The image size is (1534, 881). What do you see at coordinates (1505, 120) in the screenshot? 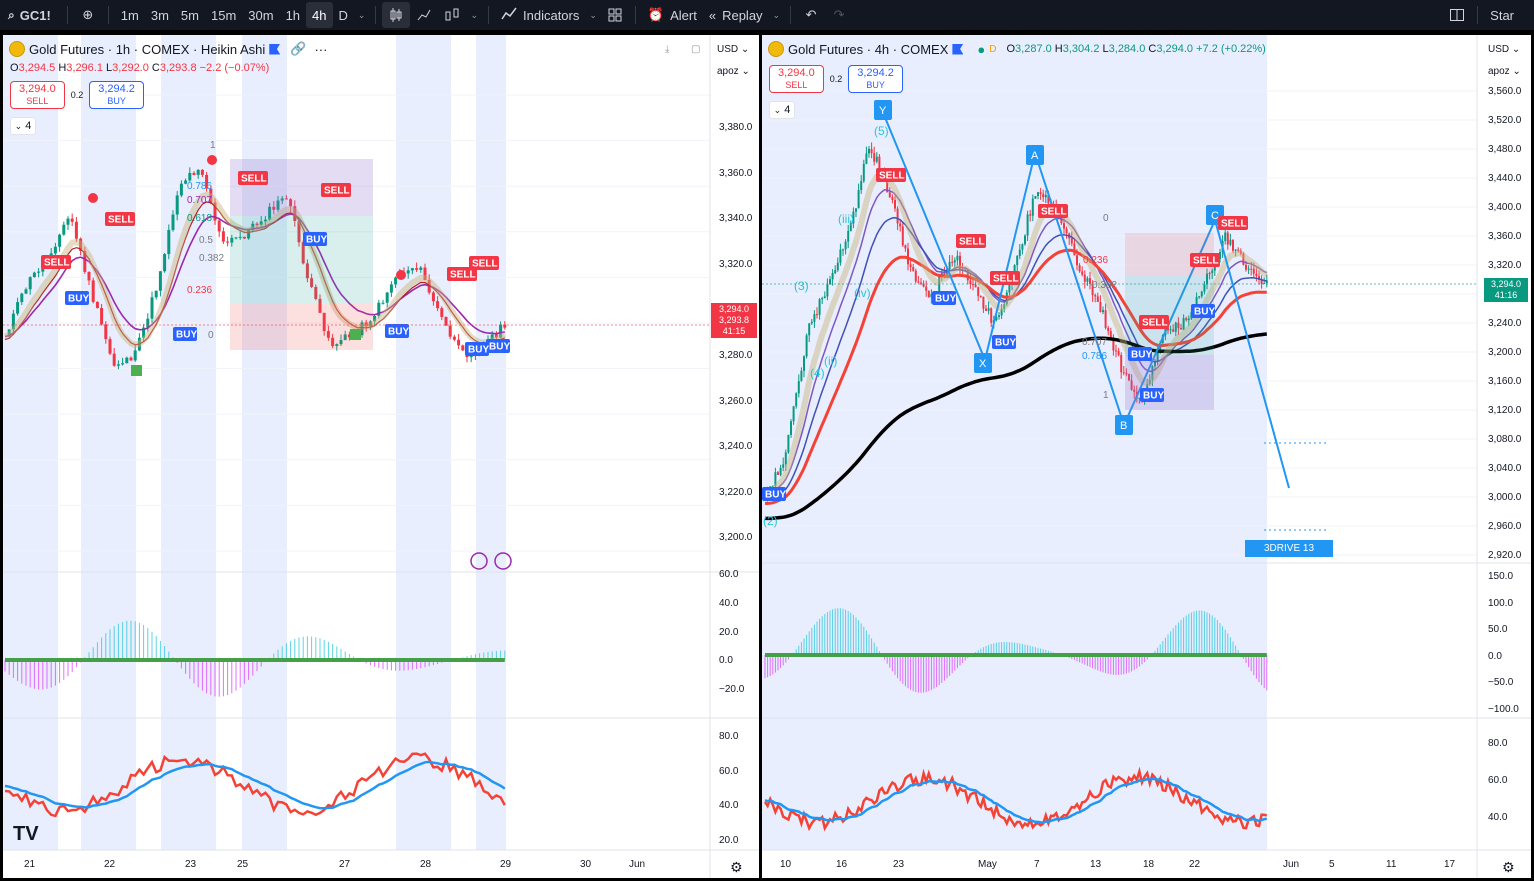
I see `axis-tick-label: 3,520.0` at bounding box center [1505, 120].